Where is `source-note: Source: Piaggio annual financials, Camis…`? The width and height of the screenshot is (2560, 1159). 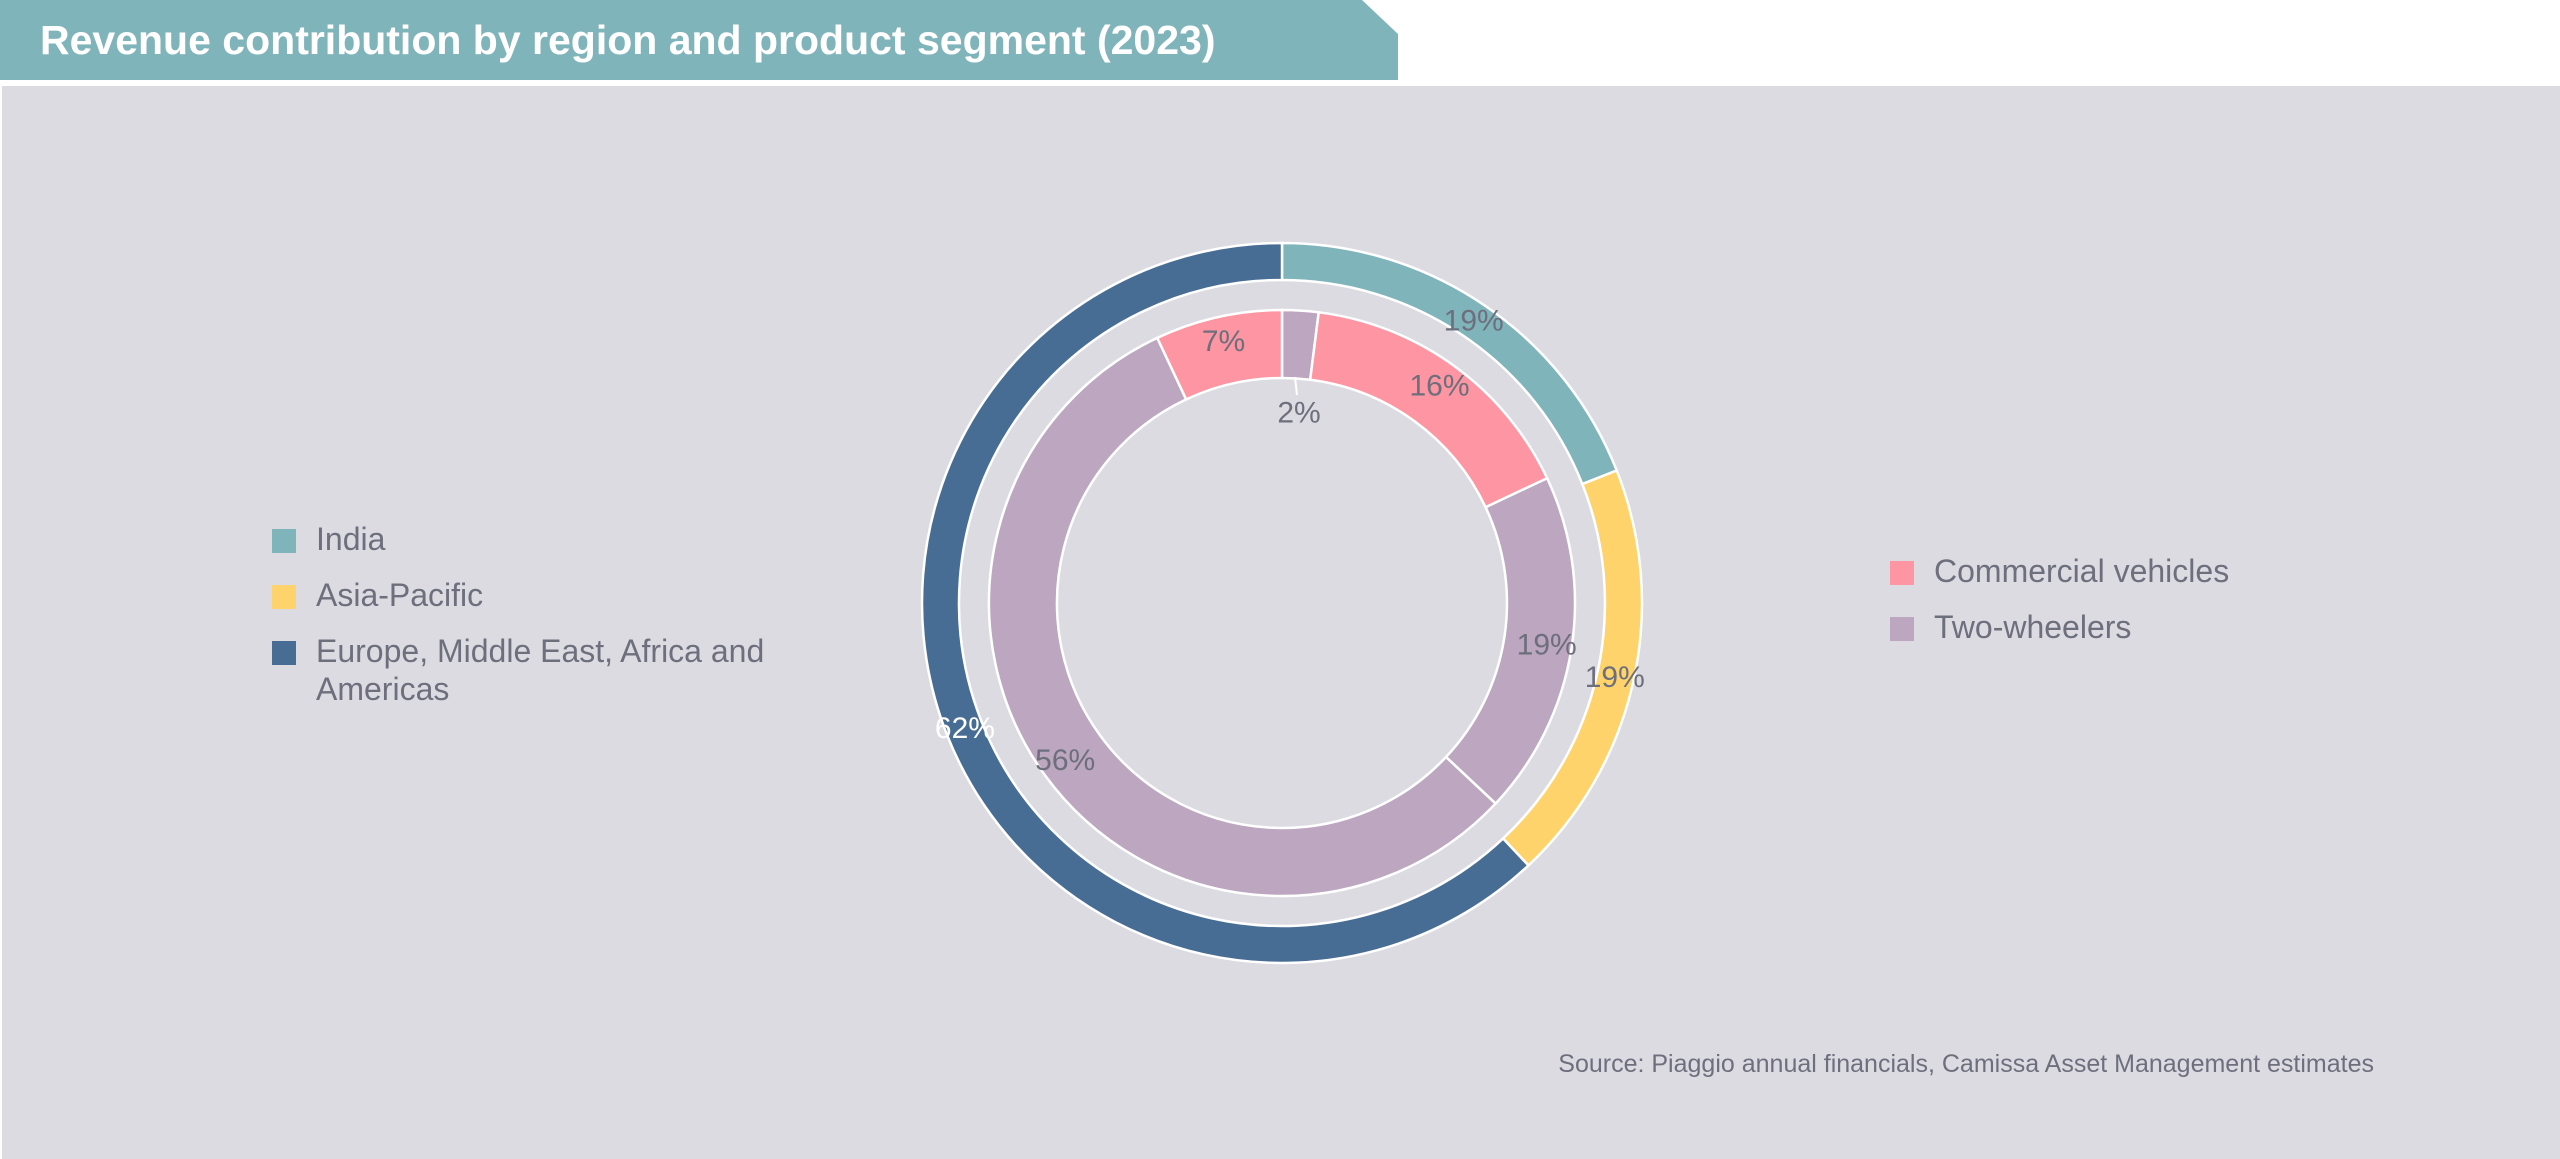
source-note: Source: Piaggio annual financials, Camis… is located at coordinates (1966, 1064).